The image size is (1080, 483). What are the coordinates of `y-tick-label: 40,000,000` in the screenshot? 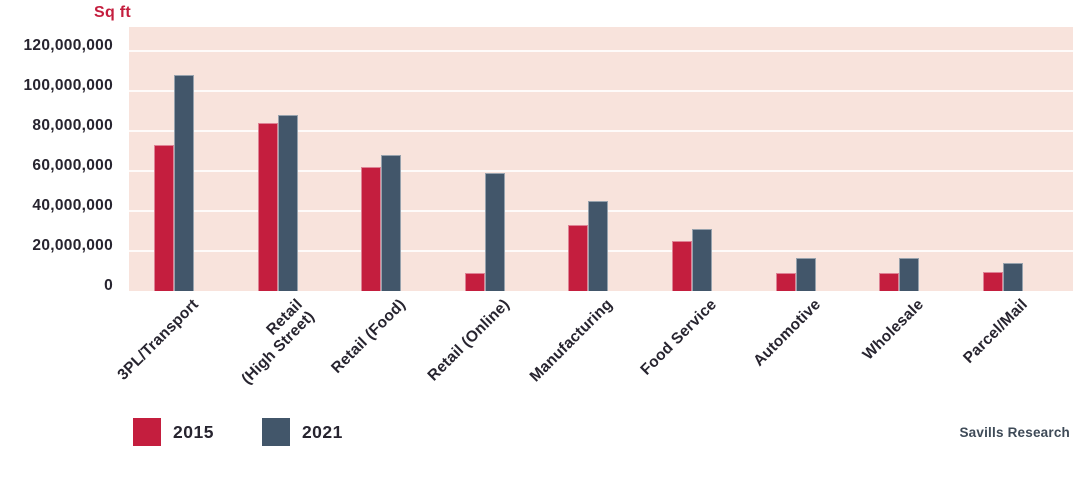 It's located at (72, 205).